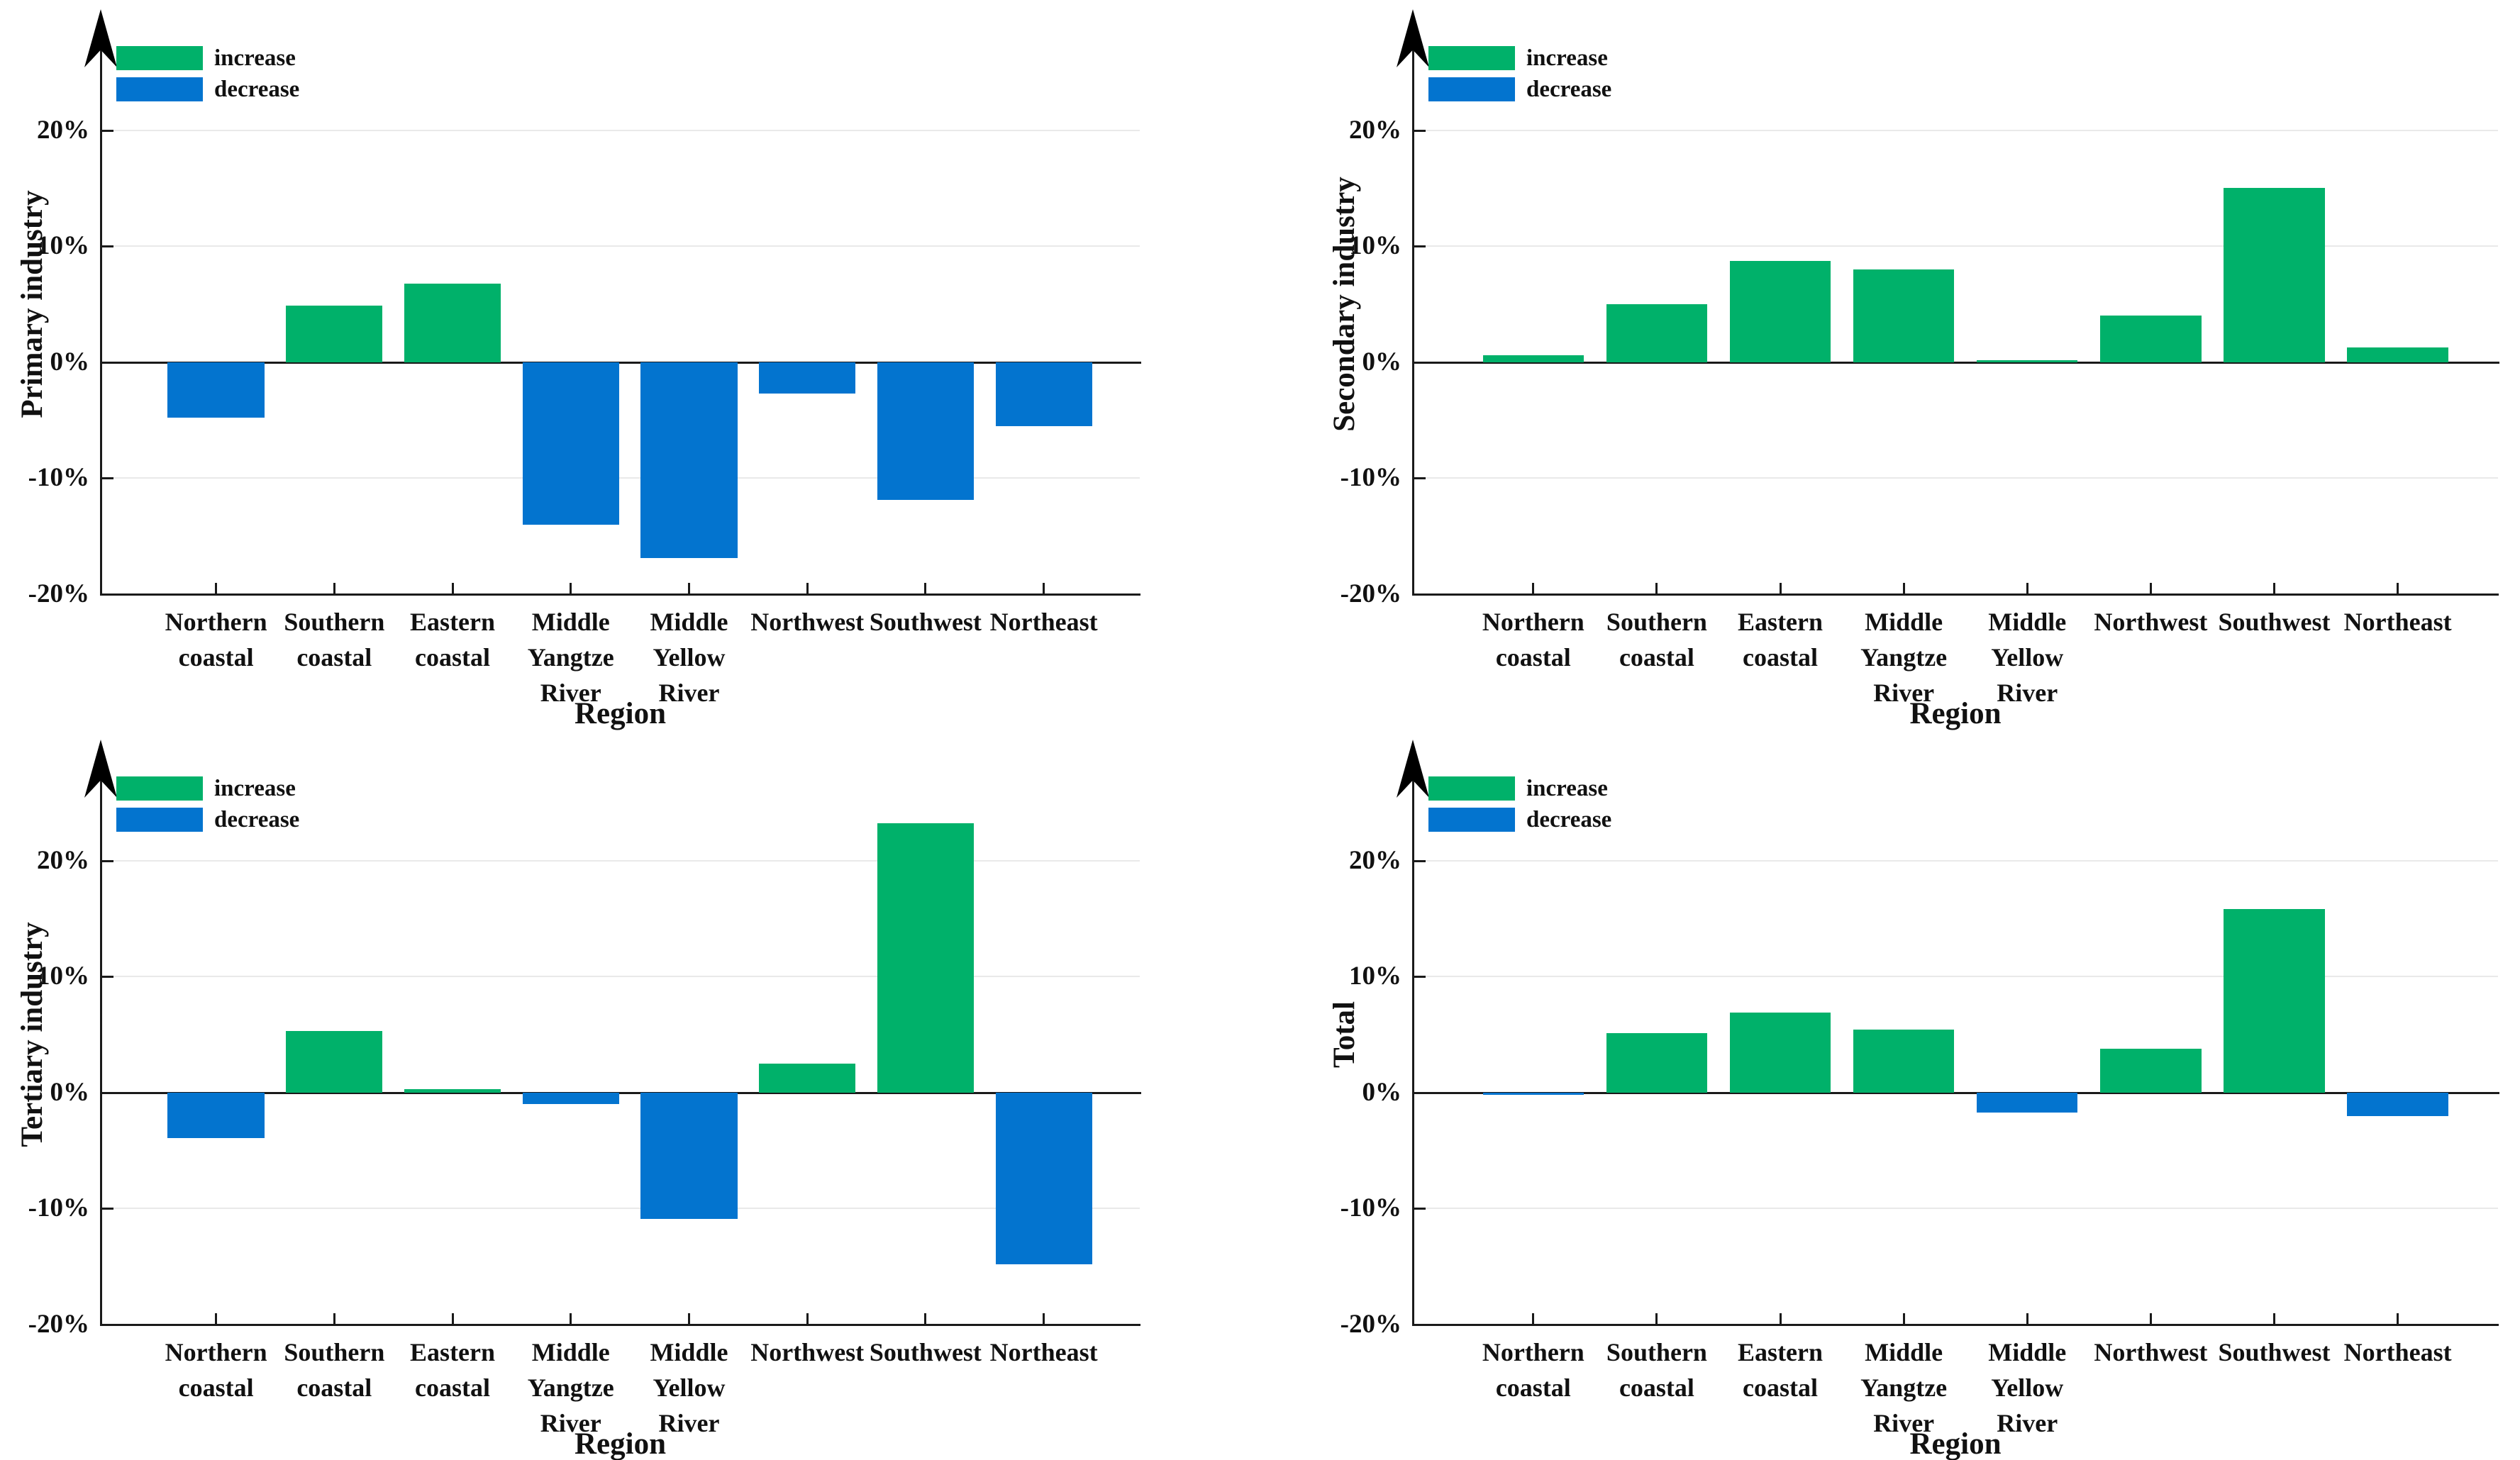 This screenshot has width=2520, height=1460. I want to click on bar-increase-northeast, so click(2398, 354).